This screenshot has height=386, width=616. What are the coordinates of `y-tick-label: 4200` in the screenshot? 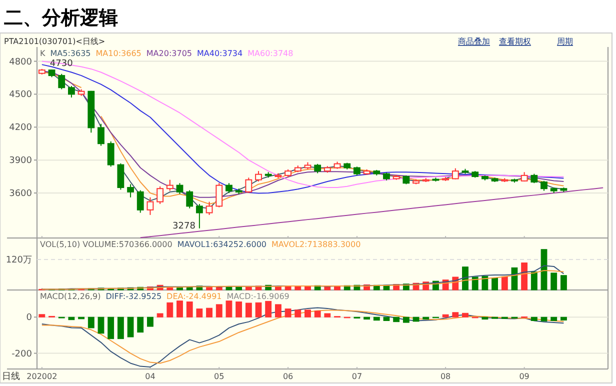 It's located at (20, 128).